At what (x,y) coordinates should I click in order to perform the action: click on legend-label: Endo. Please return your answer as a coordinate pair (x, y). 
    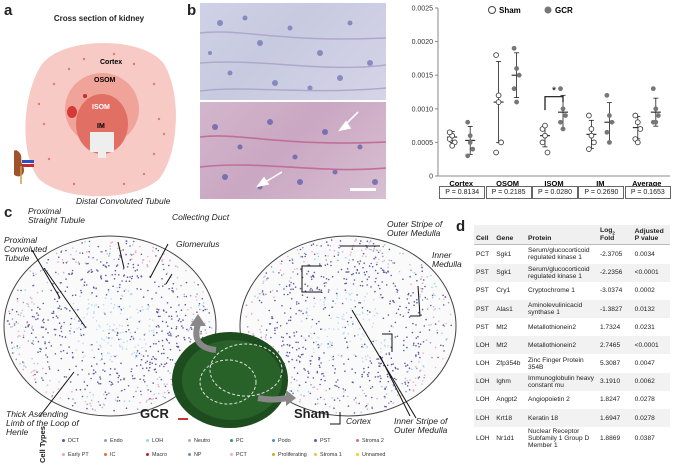
    Looking at the image, I should click on (116, 441).